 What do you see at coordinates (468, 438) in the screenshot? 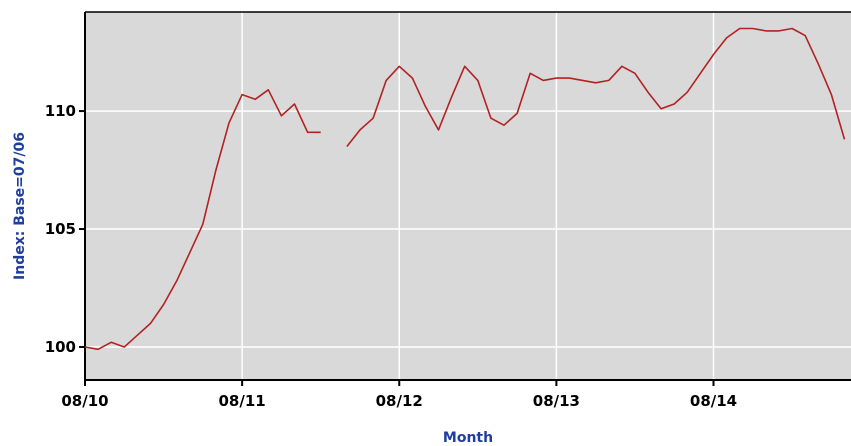
I see `x-axis-title: Month` at bounding box center [468, 438].